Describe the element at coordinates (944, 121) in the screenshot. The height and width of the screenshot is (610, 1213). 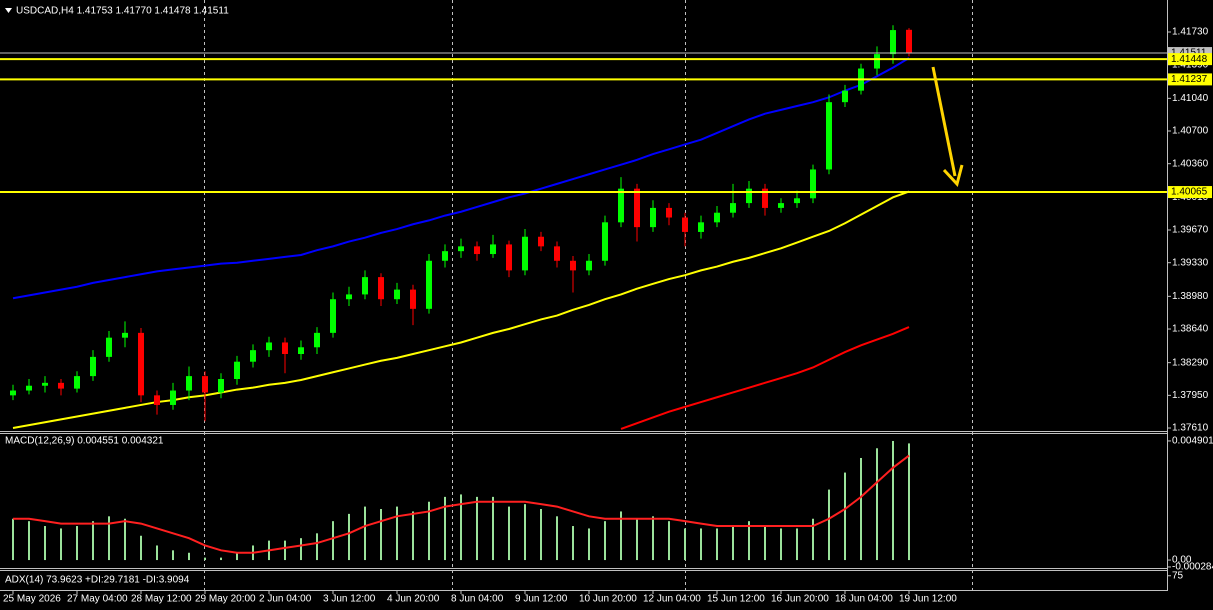
I see `arrow-shaft` at that location.